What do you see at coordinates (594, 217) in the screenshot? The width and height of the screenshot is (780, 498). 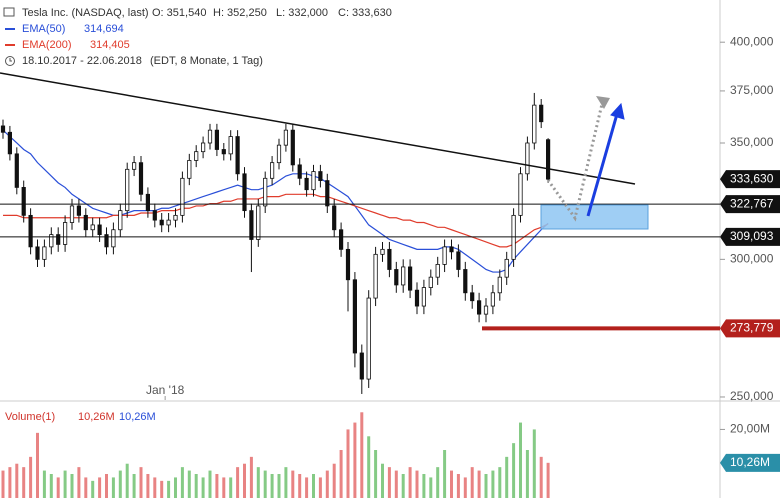 I see `target-zone` at bounding box center [594, 217].